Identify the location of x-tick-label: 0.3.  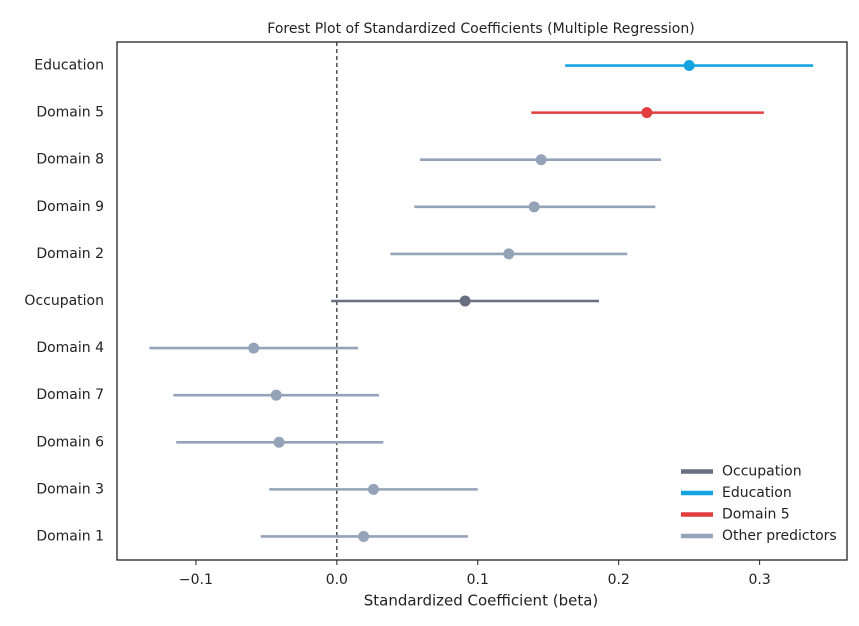
(759, 580).